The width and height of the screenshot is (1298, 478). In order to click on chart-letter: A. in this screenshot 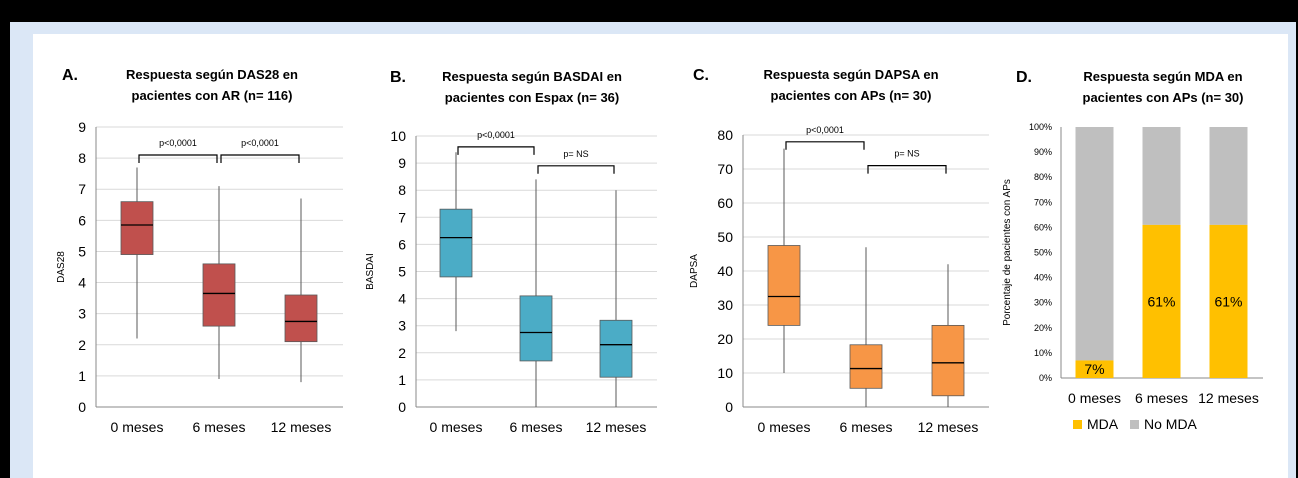, I will do `click(70, 75)`.